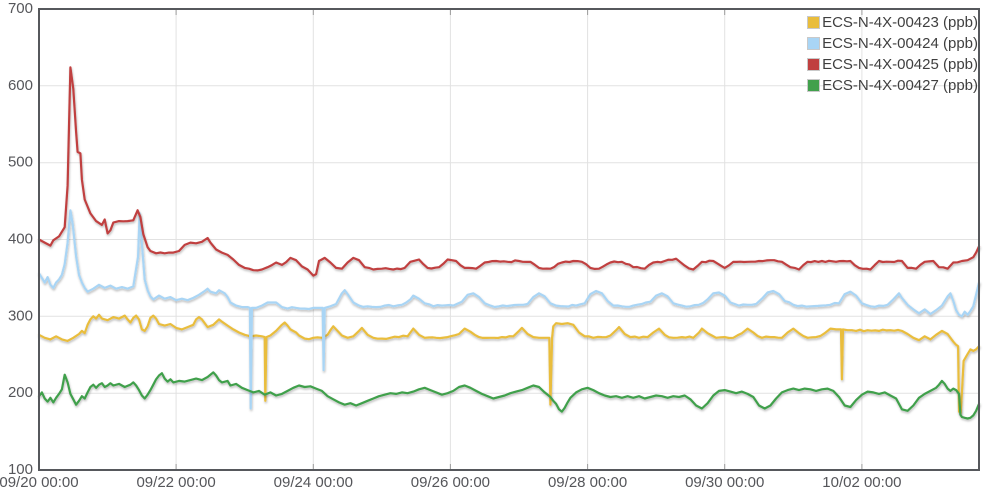  What do you see at coordinates (900, 22) in the screenshot?
I see `legend-label: ECS-N-4X-00423 (ppb)` at bounding box center [900, 22].